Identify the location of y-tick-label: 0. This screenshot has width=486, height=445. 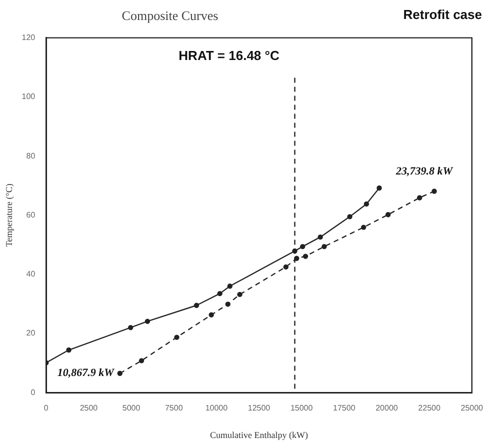
(33, 392).